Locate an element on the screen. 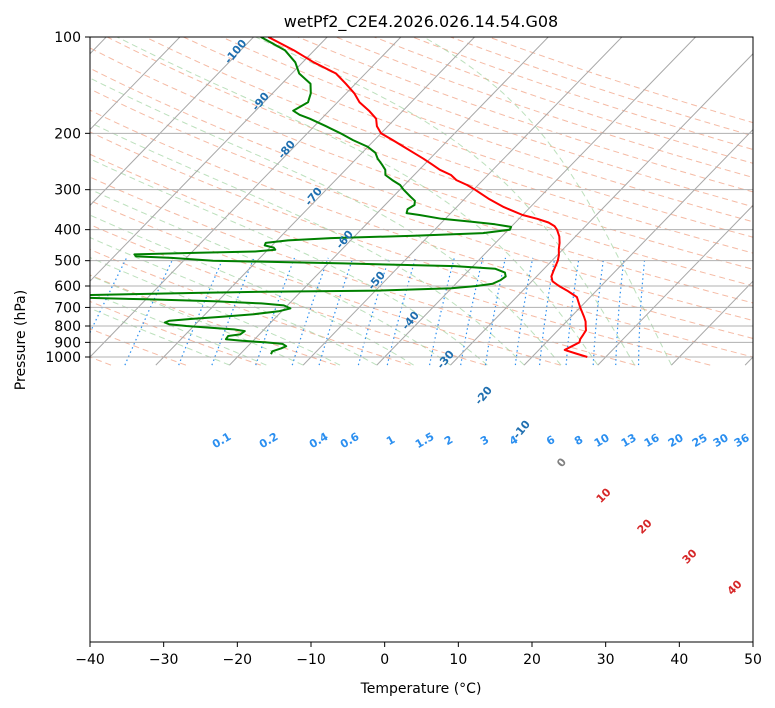 This screenshot has height=708, width=775. y-tick-label: 700 is located at coordinates (67, 308).